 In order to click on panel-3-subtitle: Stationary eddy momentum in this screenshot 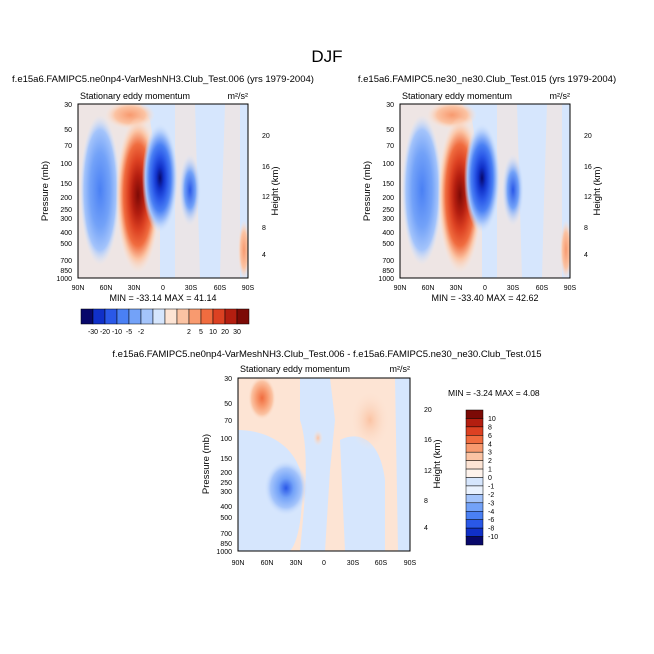, I will do `click(295, 369)`.